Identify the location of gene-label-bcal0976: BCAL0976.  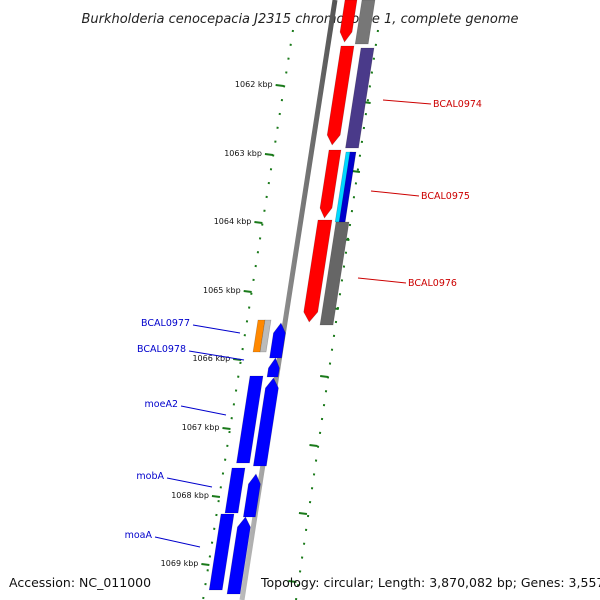
(432, 283).